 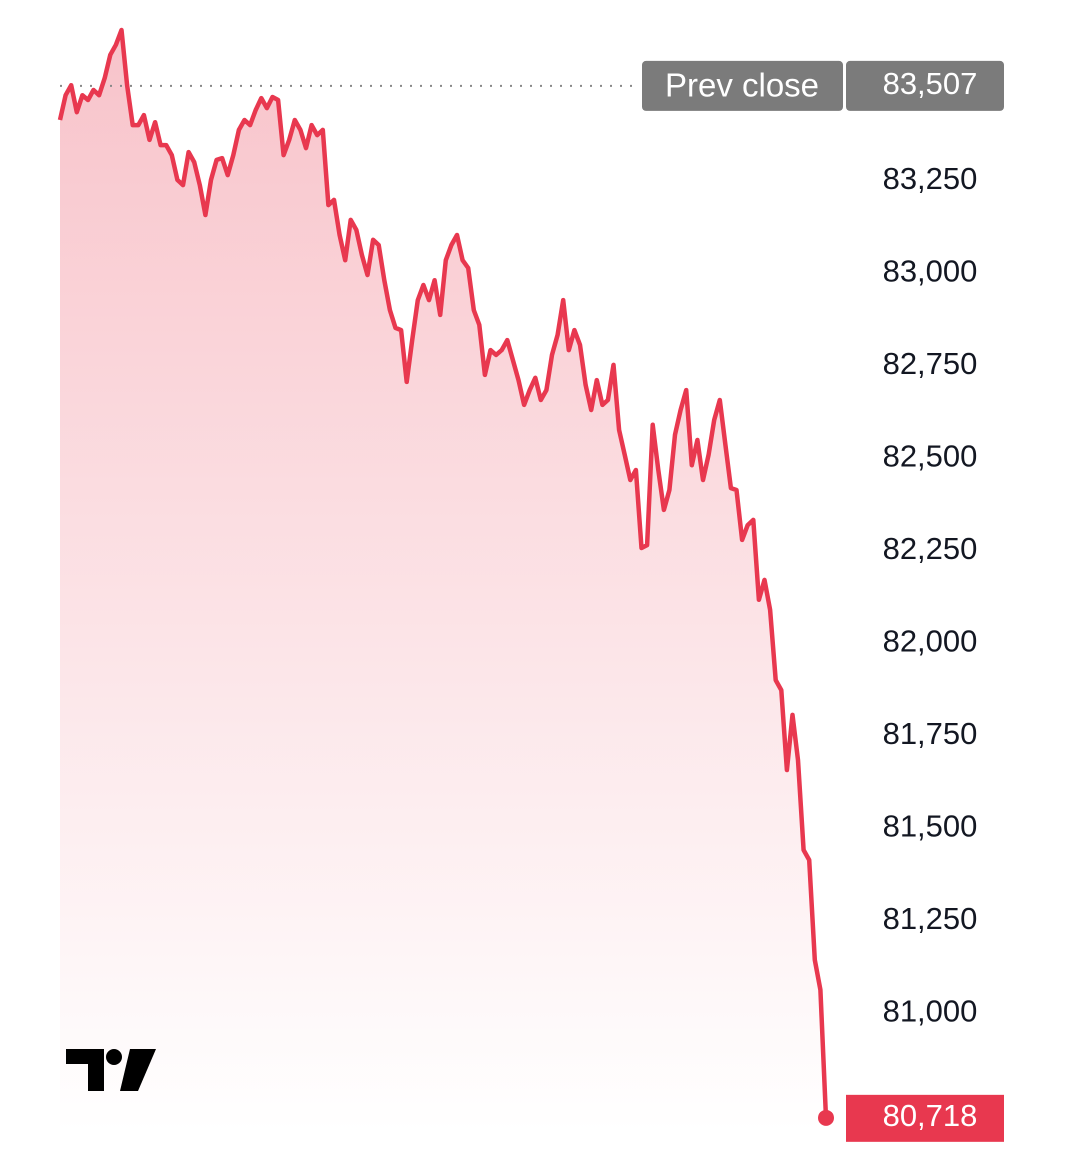 I want to click on prev-close-value-box, so click(x=925, y=85).